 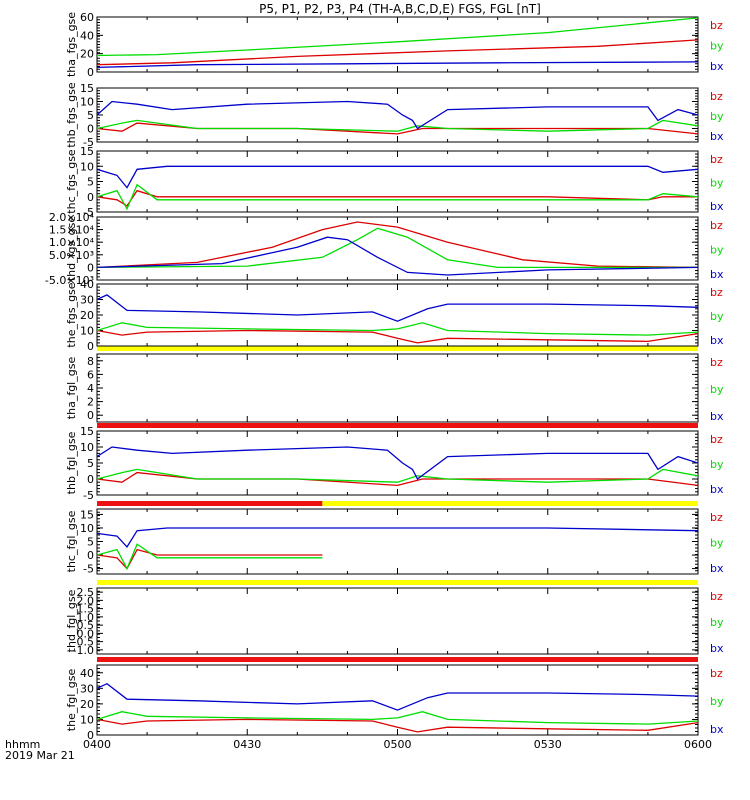 What do you see at coordinates (548, 744) in the screenshot?
I see `x-tick-label: 0530` at bounding box center [548, 744].